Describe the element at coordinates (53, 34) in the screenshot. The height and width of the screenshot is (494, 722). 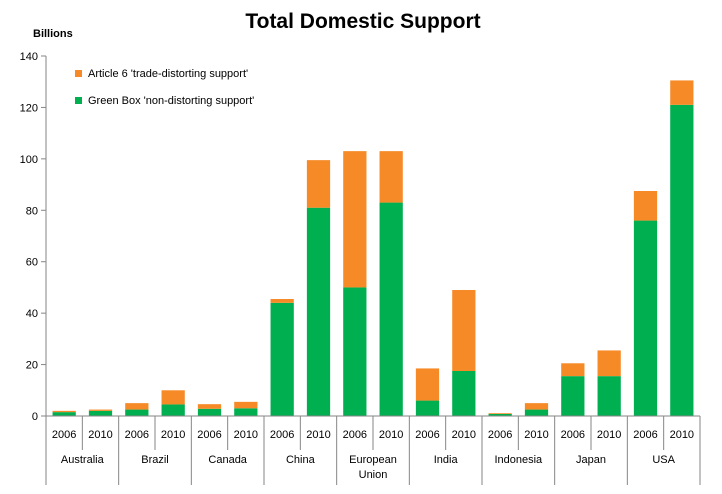
I see `y-axis-label: Billions` at that location.